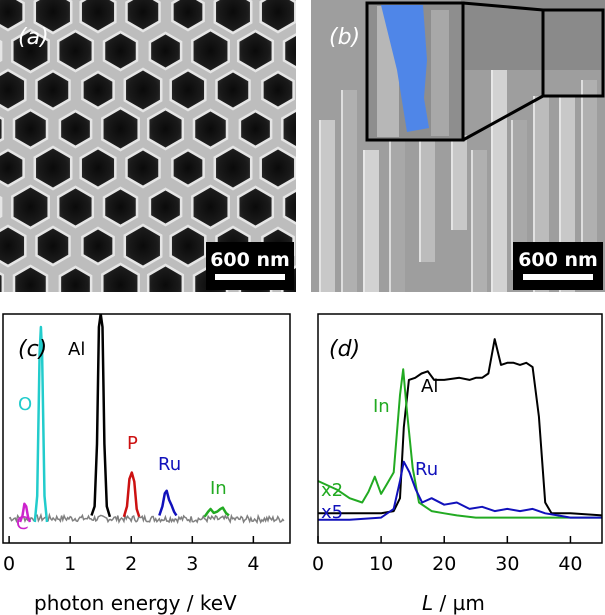 The image size is (605, 615). I want to click on zoom-line-bottom, so click(503, 118).